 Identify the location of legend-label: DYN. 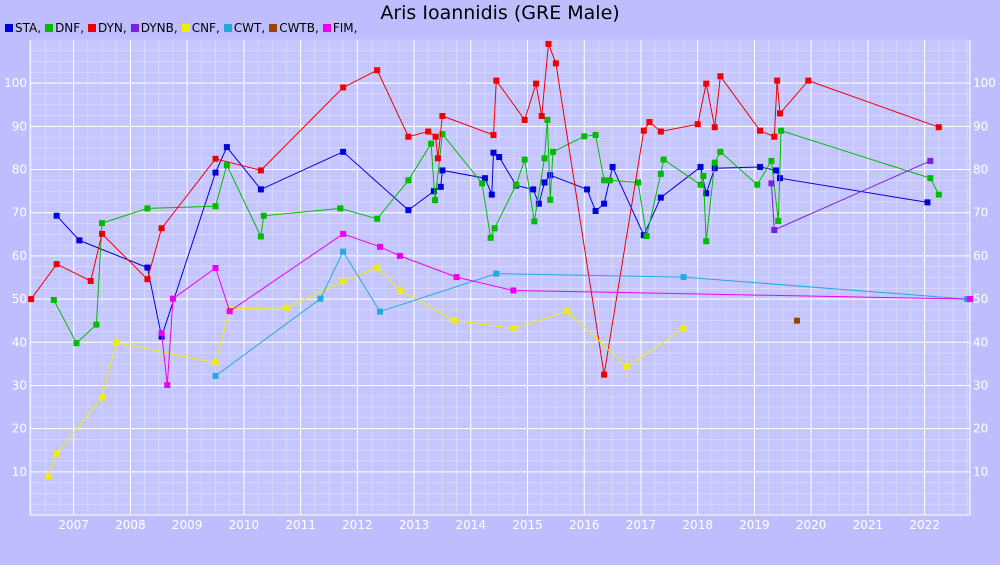
(110, 28).